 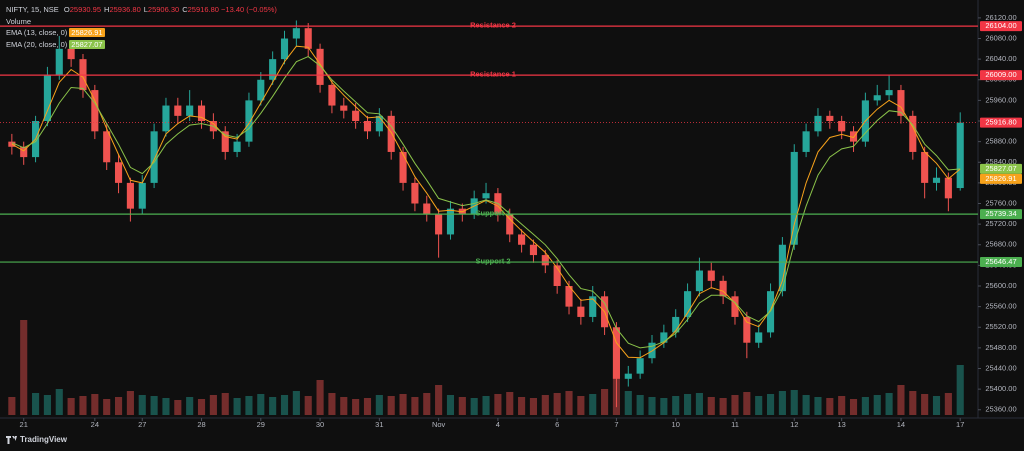 What do you see at coordinates (145, 9) in the screenshot?
I see `ohlc-key: L` at bounding box center [145, 9].